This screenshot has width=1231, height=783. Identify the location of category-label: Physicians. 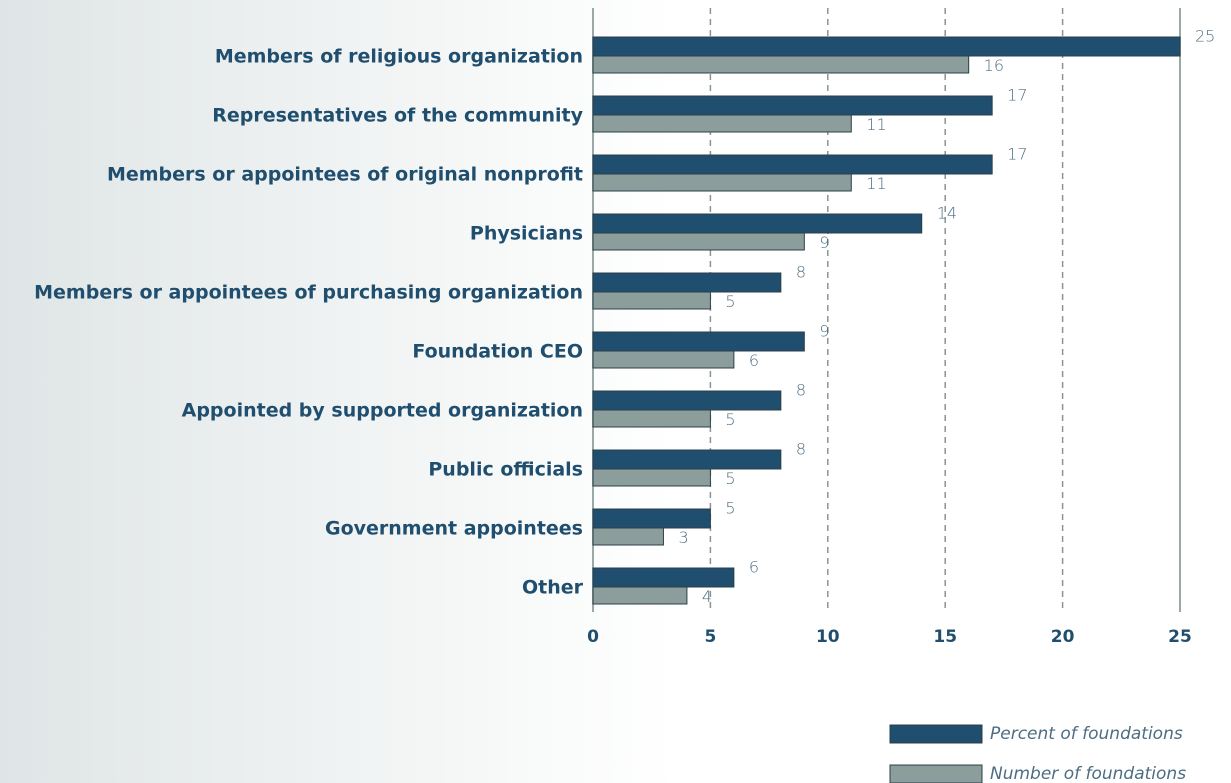
(526, 234).